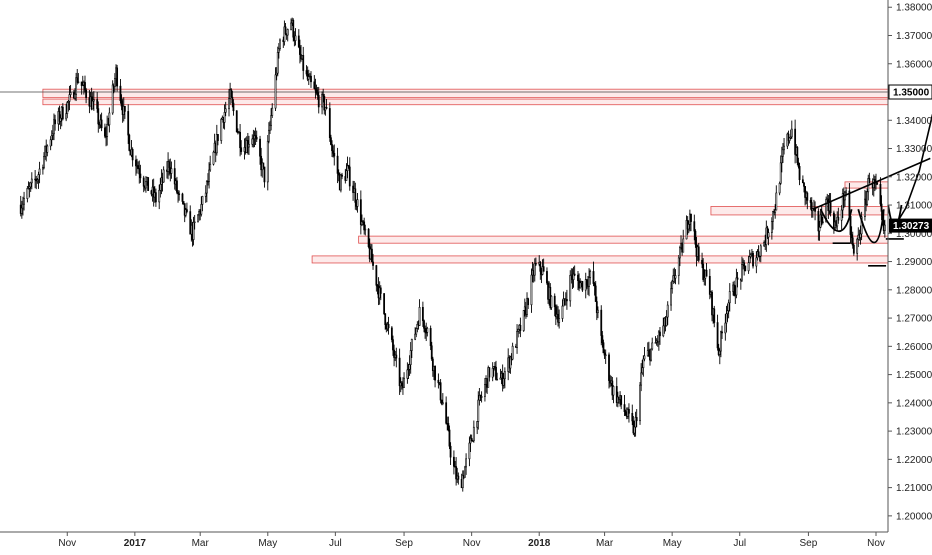 The height and width of the screenshot is (555, 932). I want to click on y-tick-label: 1.21000, so click(914, 488).